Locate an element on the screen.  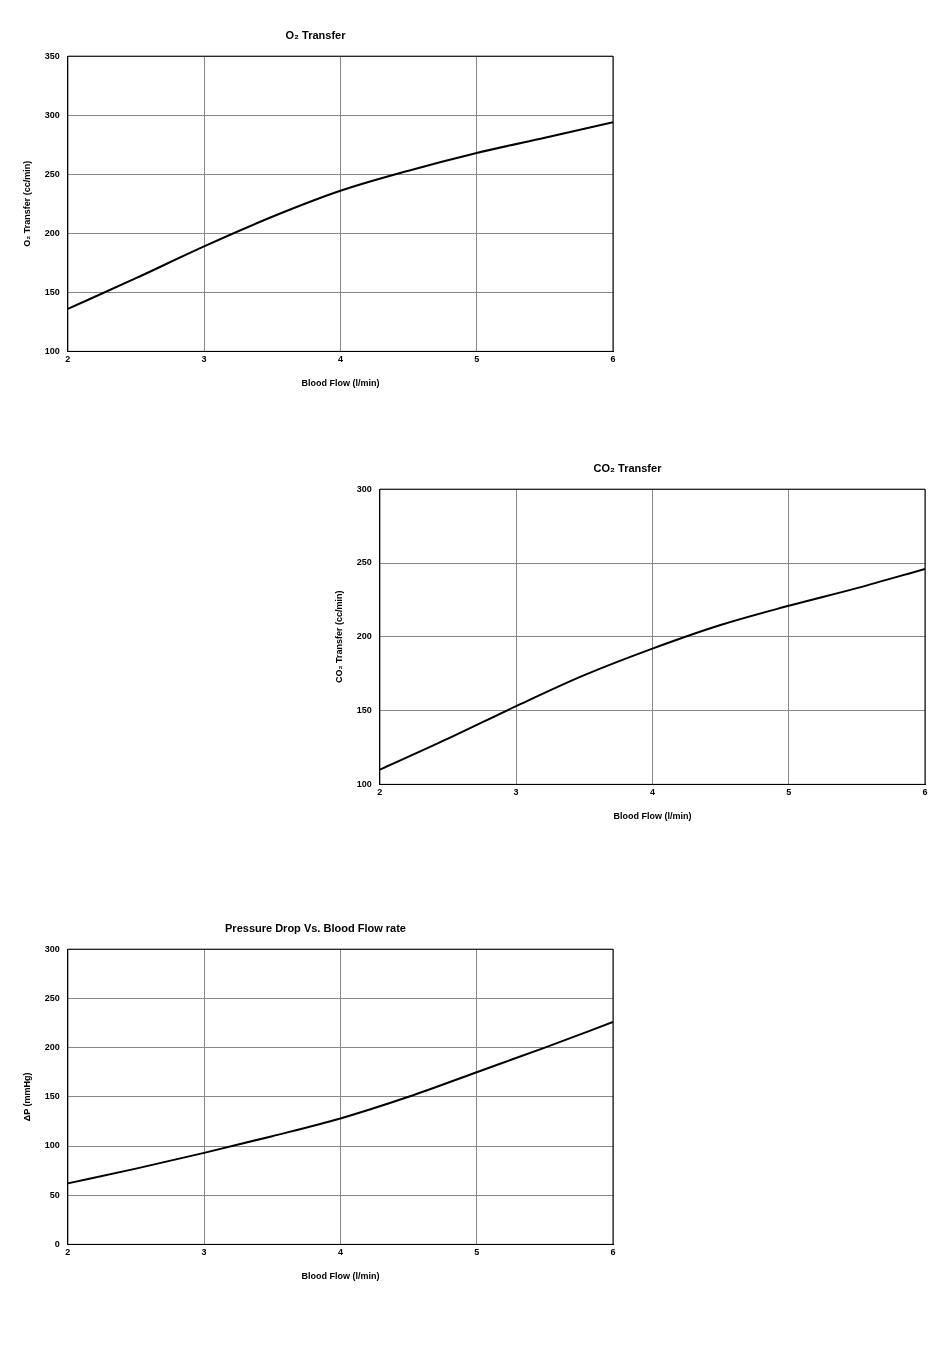
chart-title: Pressure Drop Vs. Blood Flow rate is located at coordinates (315, 927).